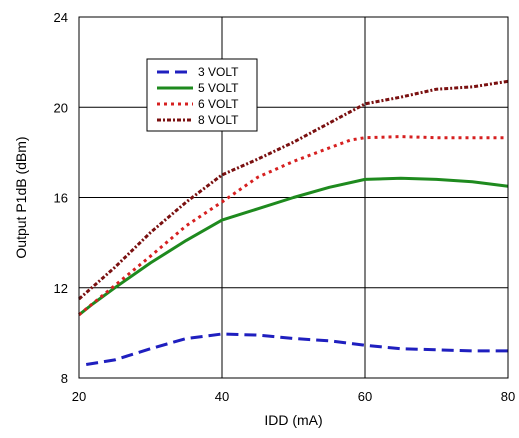 Image resolution: width=519 pixels, height=438 pixels. What do you see at coordinates (79, 396) in the screenshot?
I see `x-tick-label: 20` at bounding box center [79, 396].